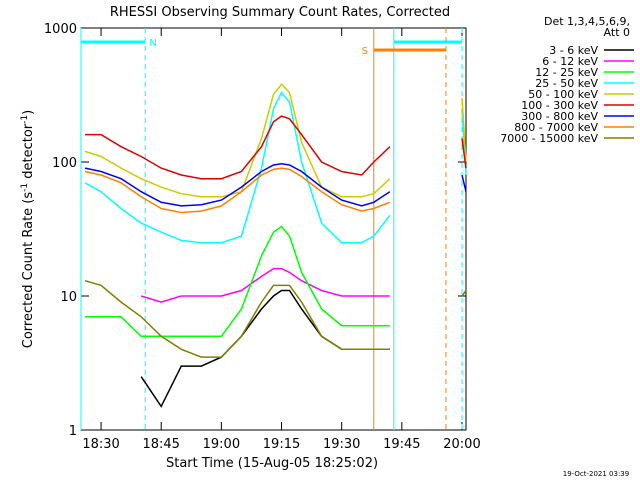  What do you see at coordinates (73, 431) in the screenshot?
I see `y-tick-label: 1` at bounding box center [73, 431].